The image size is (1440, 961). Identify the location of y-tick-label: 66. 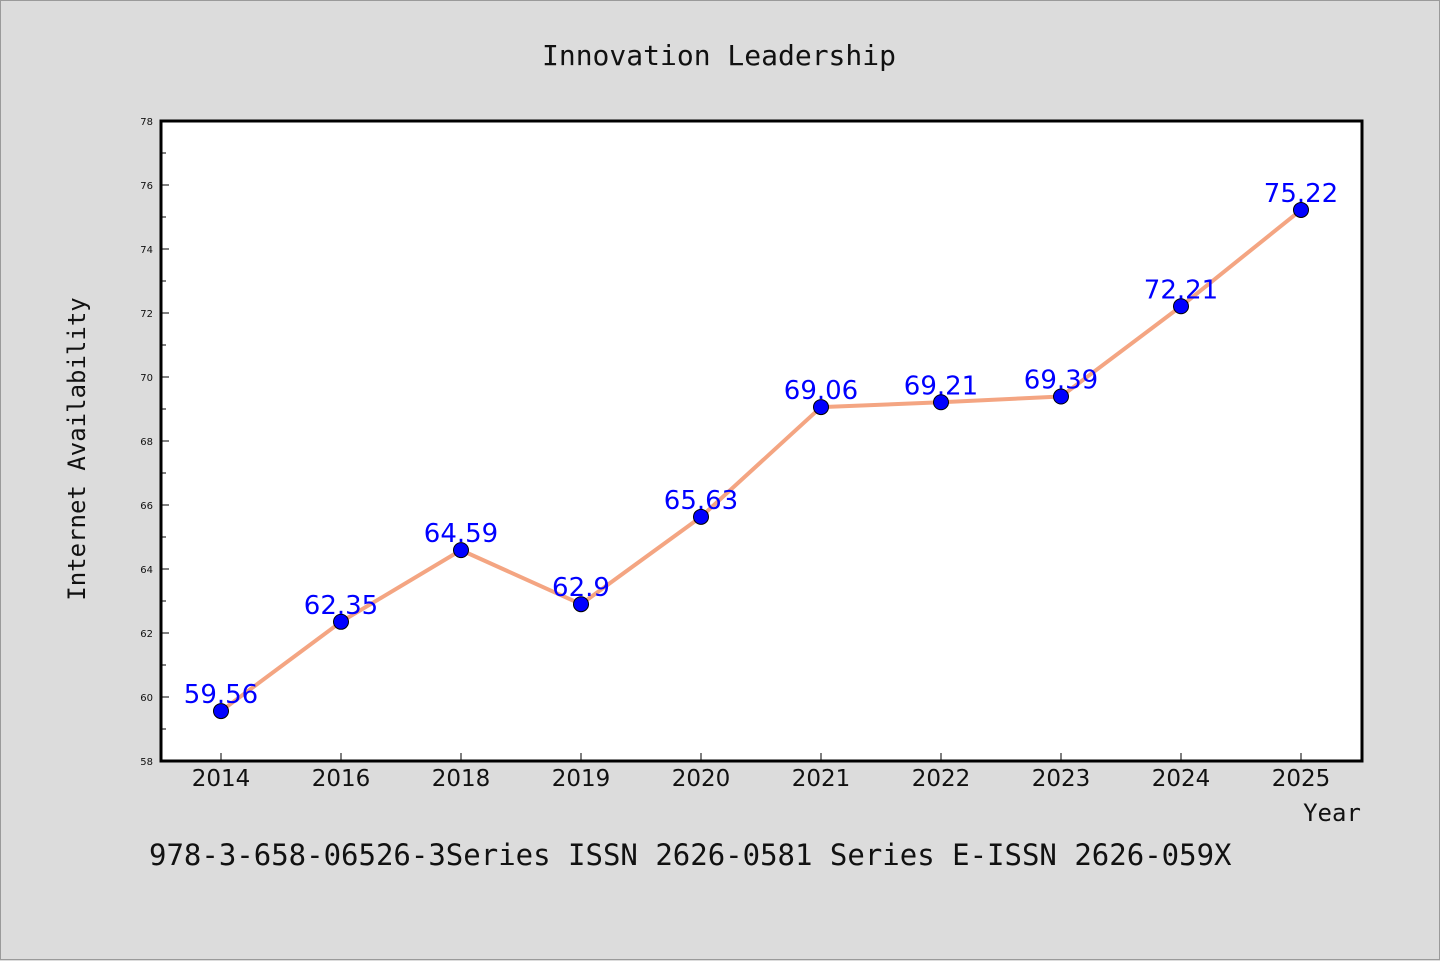
(146, 506).